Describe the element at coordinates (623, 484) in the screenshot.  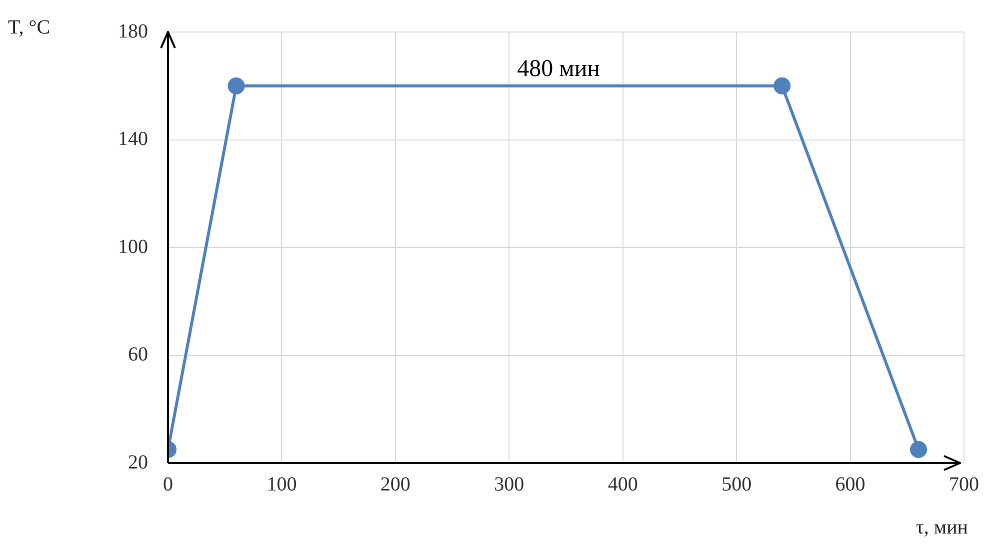
I see `x-tick-label: 400` at that location.